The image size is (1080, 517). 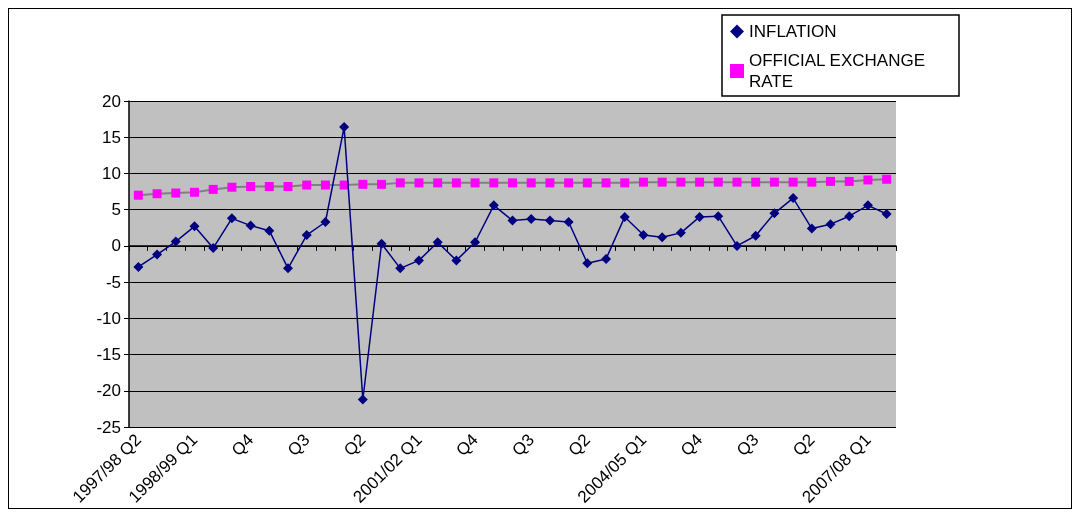 What do you see at coordinates (111, 101) in the screenshot?
I see `y-tick-label: 20` at bounding box center [111, 101].